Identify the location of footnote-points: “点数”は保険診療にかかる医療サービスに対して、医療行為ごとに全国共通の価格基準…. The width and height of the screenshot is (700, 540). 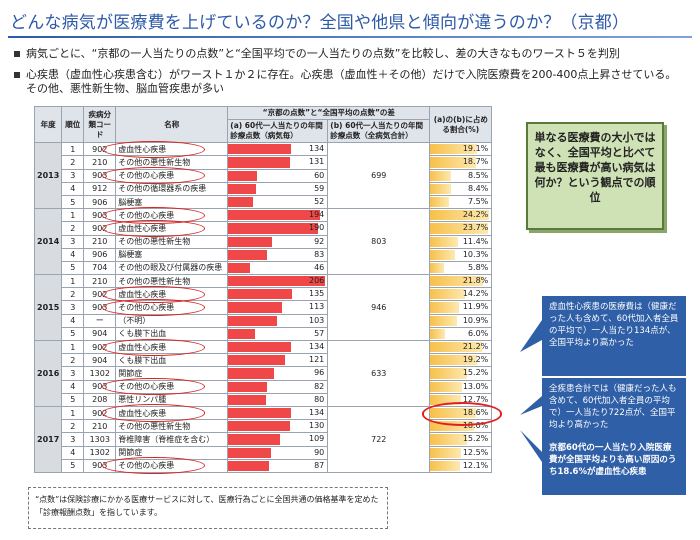
(208, 508).